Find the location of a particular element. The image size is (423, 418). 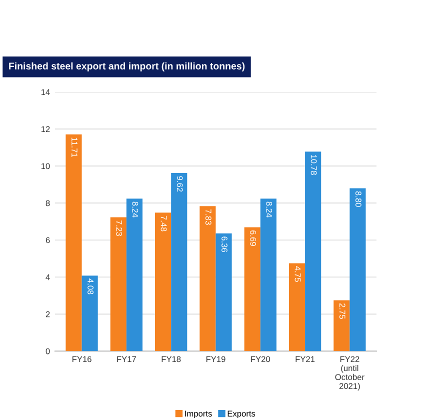

text: 4.75 is located at coordinates (297, 274).